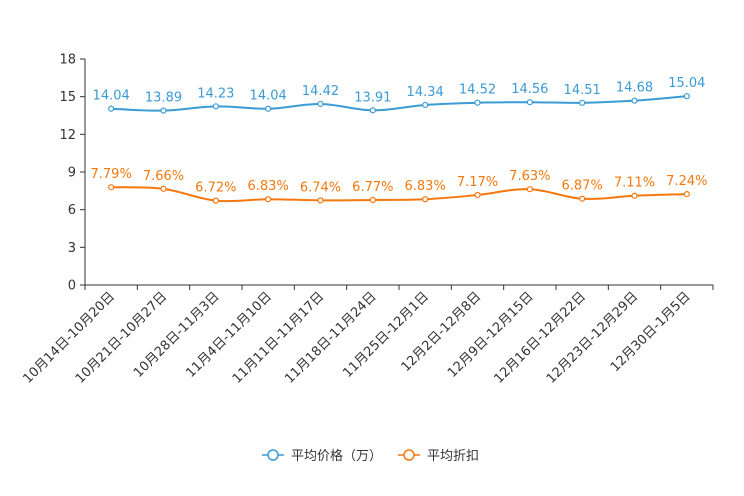 This screenshot has width=744, height=496. What do you see at coordinates (477, 182) in the screenshot?
I see `data-label: 7.17%` at bounding box center [477, 182].